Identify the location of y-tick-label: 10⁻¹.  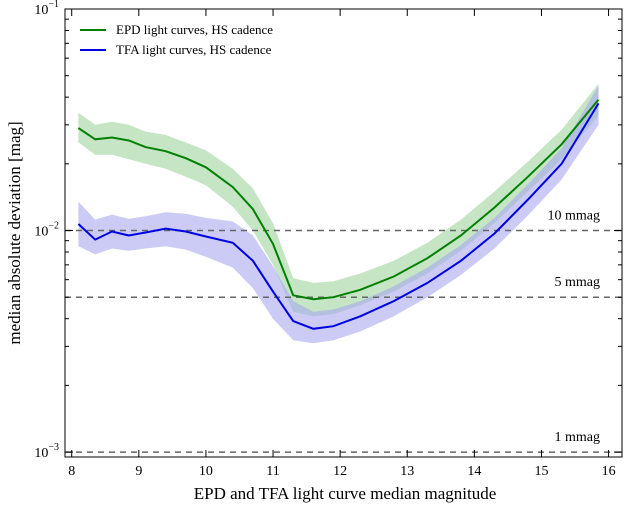
(46, 9).